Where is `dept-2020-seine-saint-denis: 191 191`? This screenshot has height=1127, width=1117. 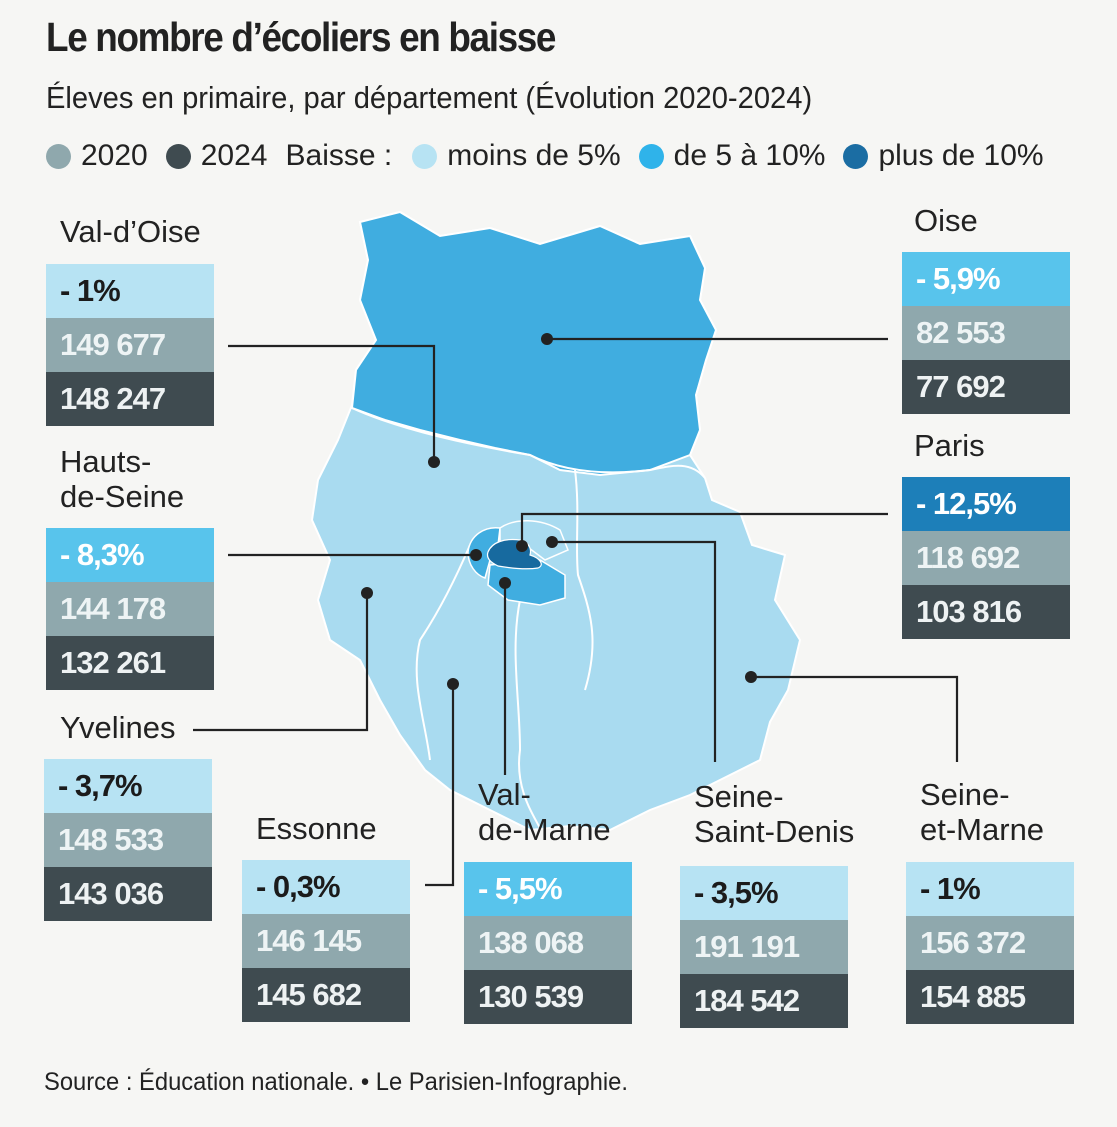
dept-2020-seine-saint-denis: 191 191 is located at coordinates (764, 947).